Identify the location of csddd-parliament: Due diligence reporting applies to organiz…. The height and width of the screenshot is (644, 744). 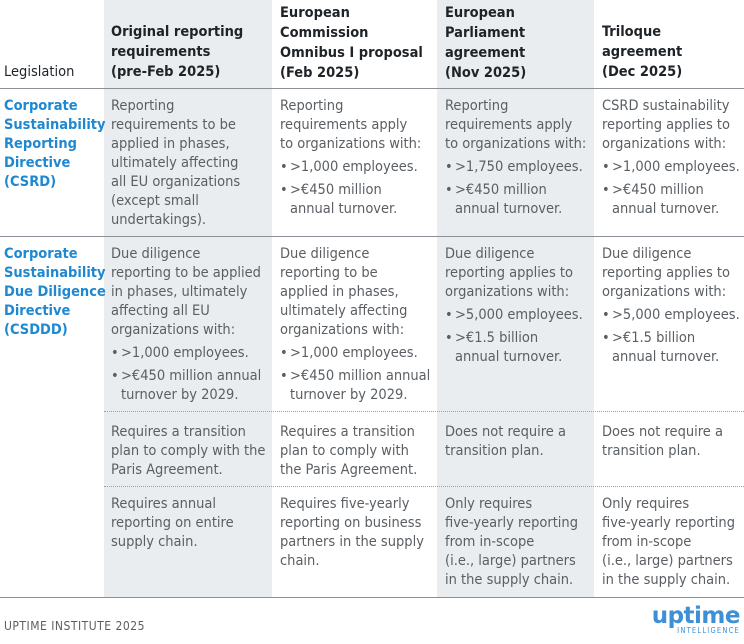
(519, 308).